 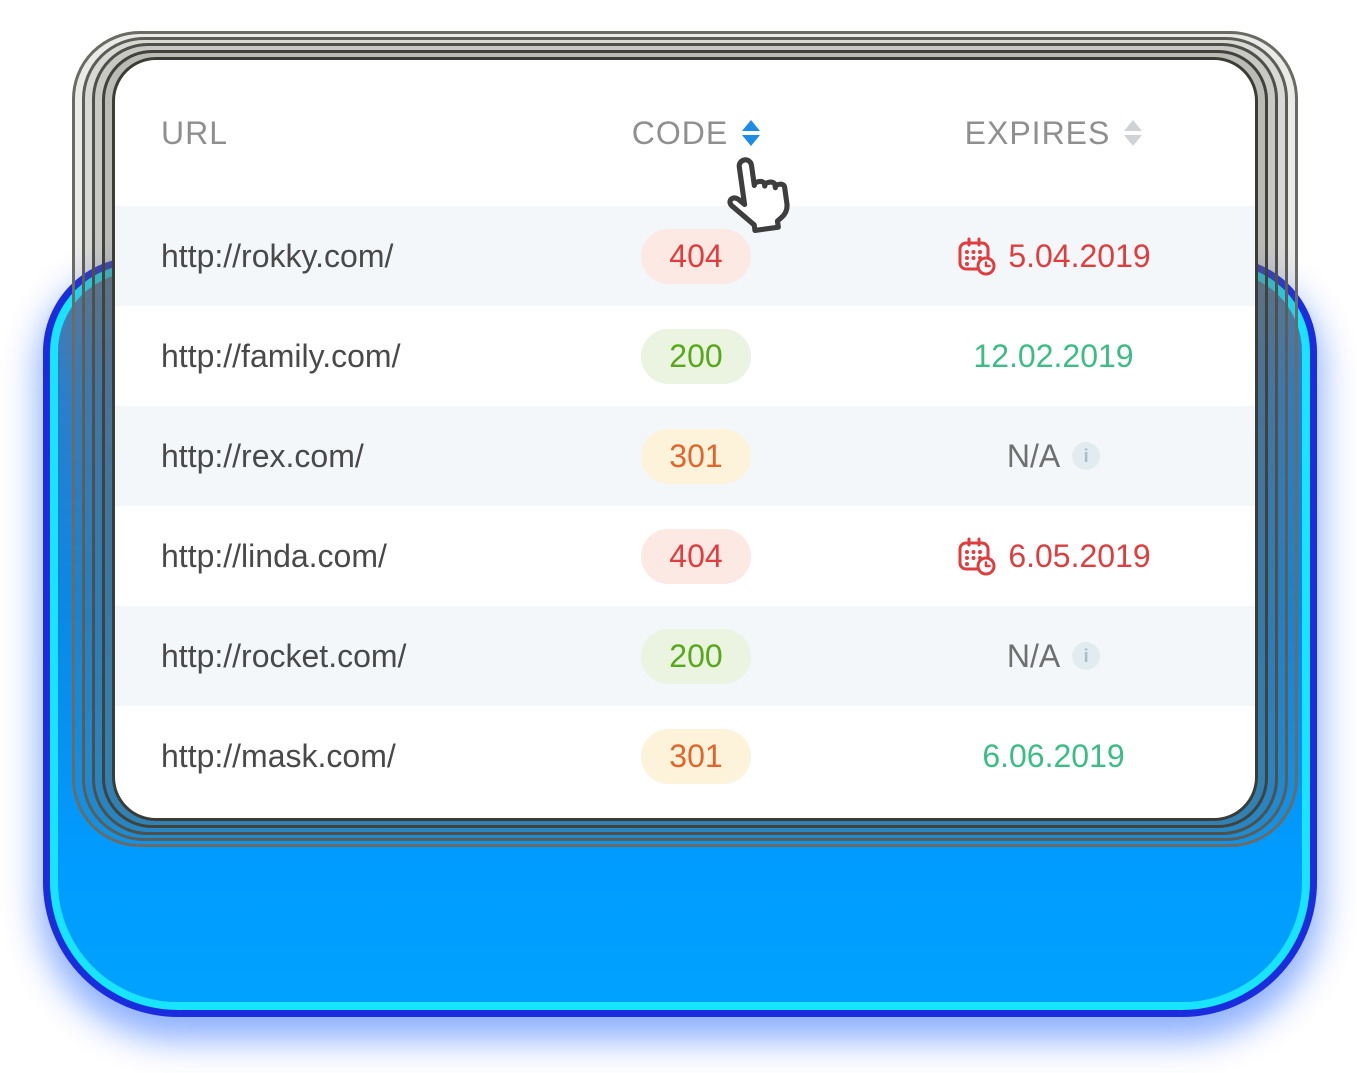 I want to click on column-header-url-label: URL, so click(x=195, y=132).